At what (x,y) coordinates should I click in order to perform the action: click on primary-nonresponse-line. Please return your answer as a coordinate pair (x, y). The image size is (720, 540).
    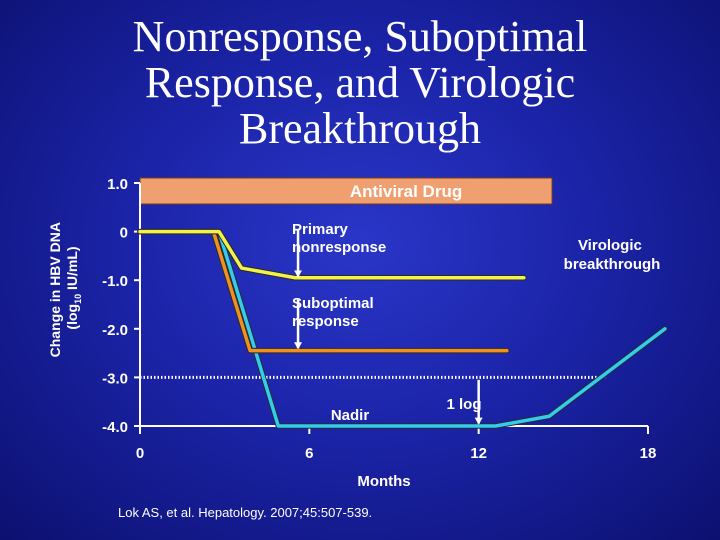
    Looking at the image, I should click on (332, 254).